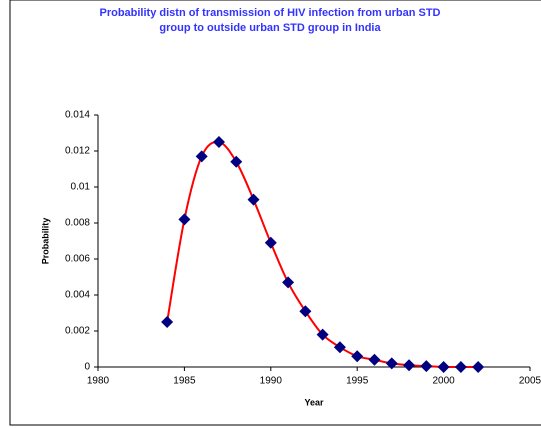 This screenshot has width=541, height=428. Describe the element at coordinates (77, 295) in the screenshot. I see `y-tick-label: 0.004` at that location.